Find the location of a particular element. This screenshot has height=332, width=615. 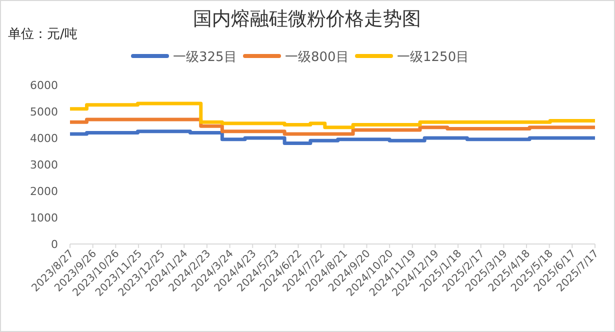

y-tick-label: 3000 is located at coordinates (44, 165).